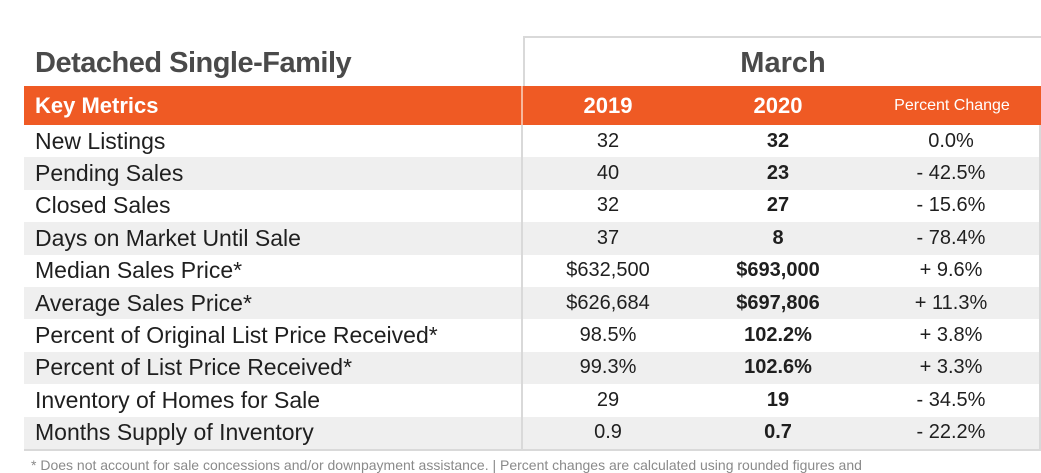 The height and width of the screenshot is (473, 1041). I want to click on percent-change: + 11.3%, so click(951, 302).